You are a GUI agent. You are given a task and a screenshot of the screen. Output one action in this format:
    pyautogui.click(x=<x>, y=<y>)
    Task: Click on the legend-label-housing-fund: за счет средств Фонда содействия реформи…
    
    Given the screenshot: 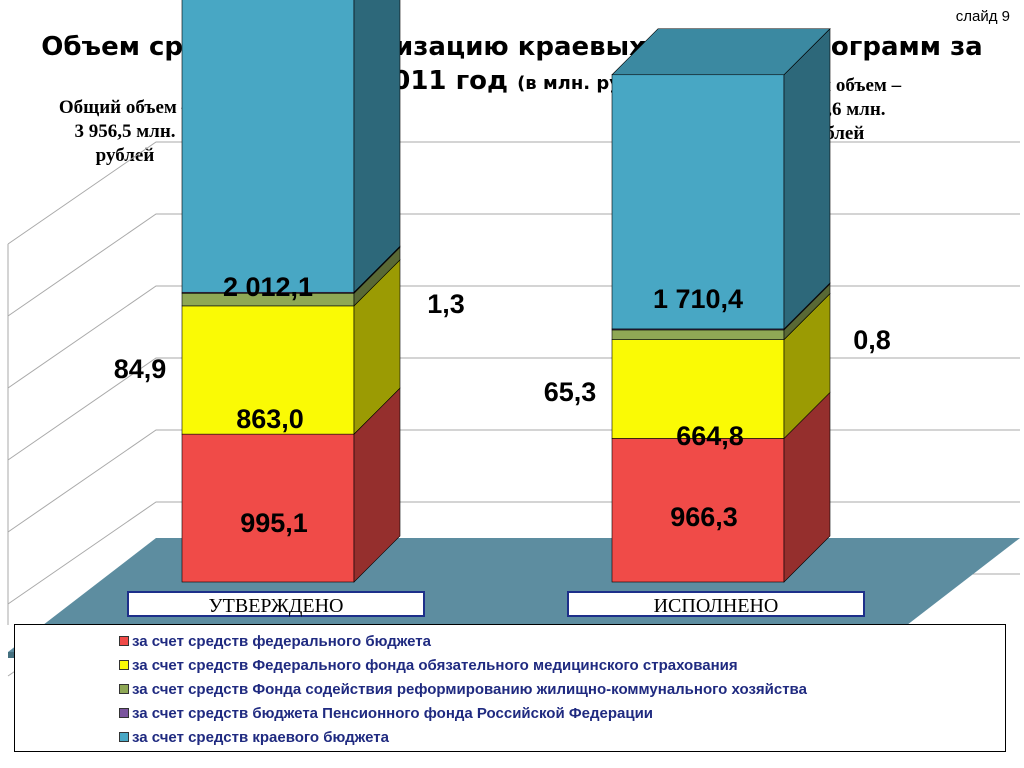 What is the action you would take?
    pyautogui.click(x=469, y=689)
    